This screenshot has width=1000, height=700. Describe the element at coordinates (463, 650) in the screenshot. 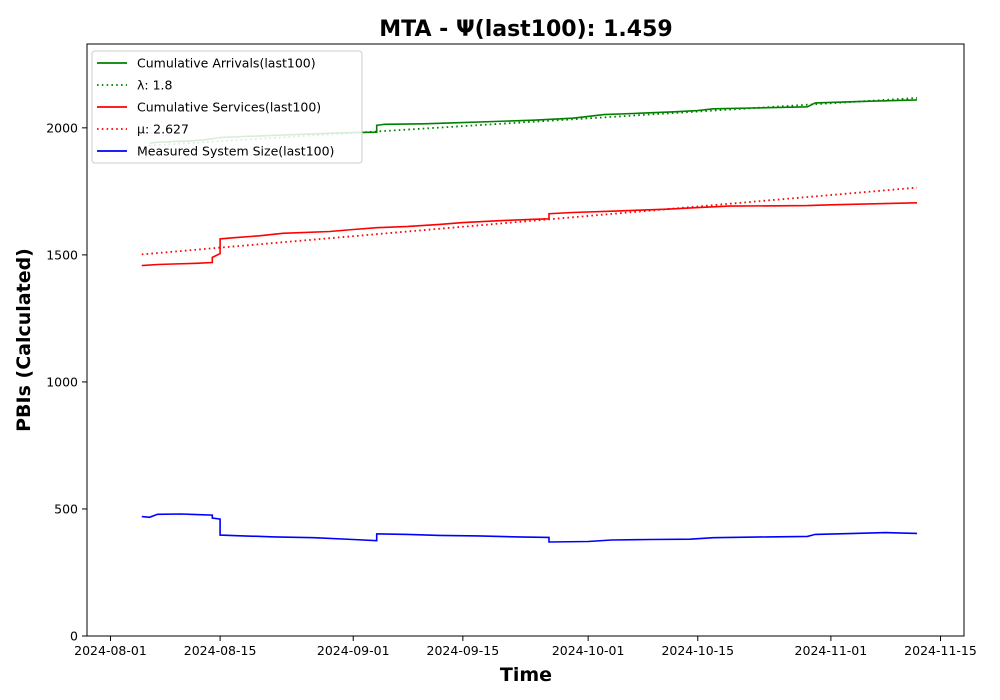

I see `x-tick-label: 2024-09-15` at that location.